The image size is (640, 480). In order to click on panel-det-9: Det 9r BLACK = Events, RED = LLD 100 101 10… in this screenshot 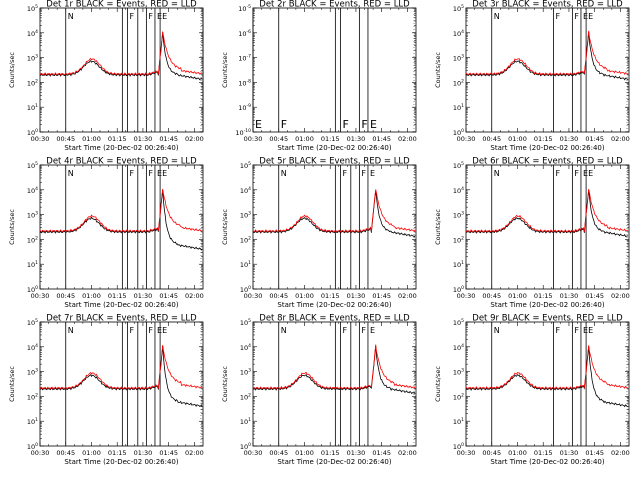, I will do `click(532, 390)`.